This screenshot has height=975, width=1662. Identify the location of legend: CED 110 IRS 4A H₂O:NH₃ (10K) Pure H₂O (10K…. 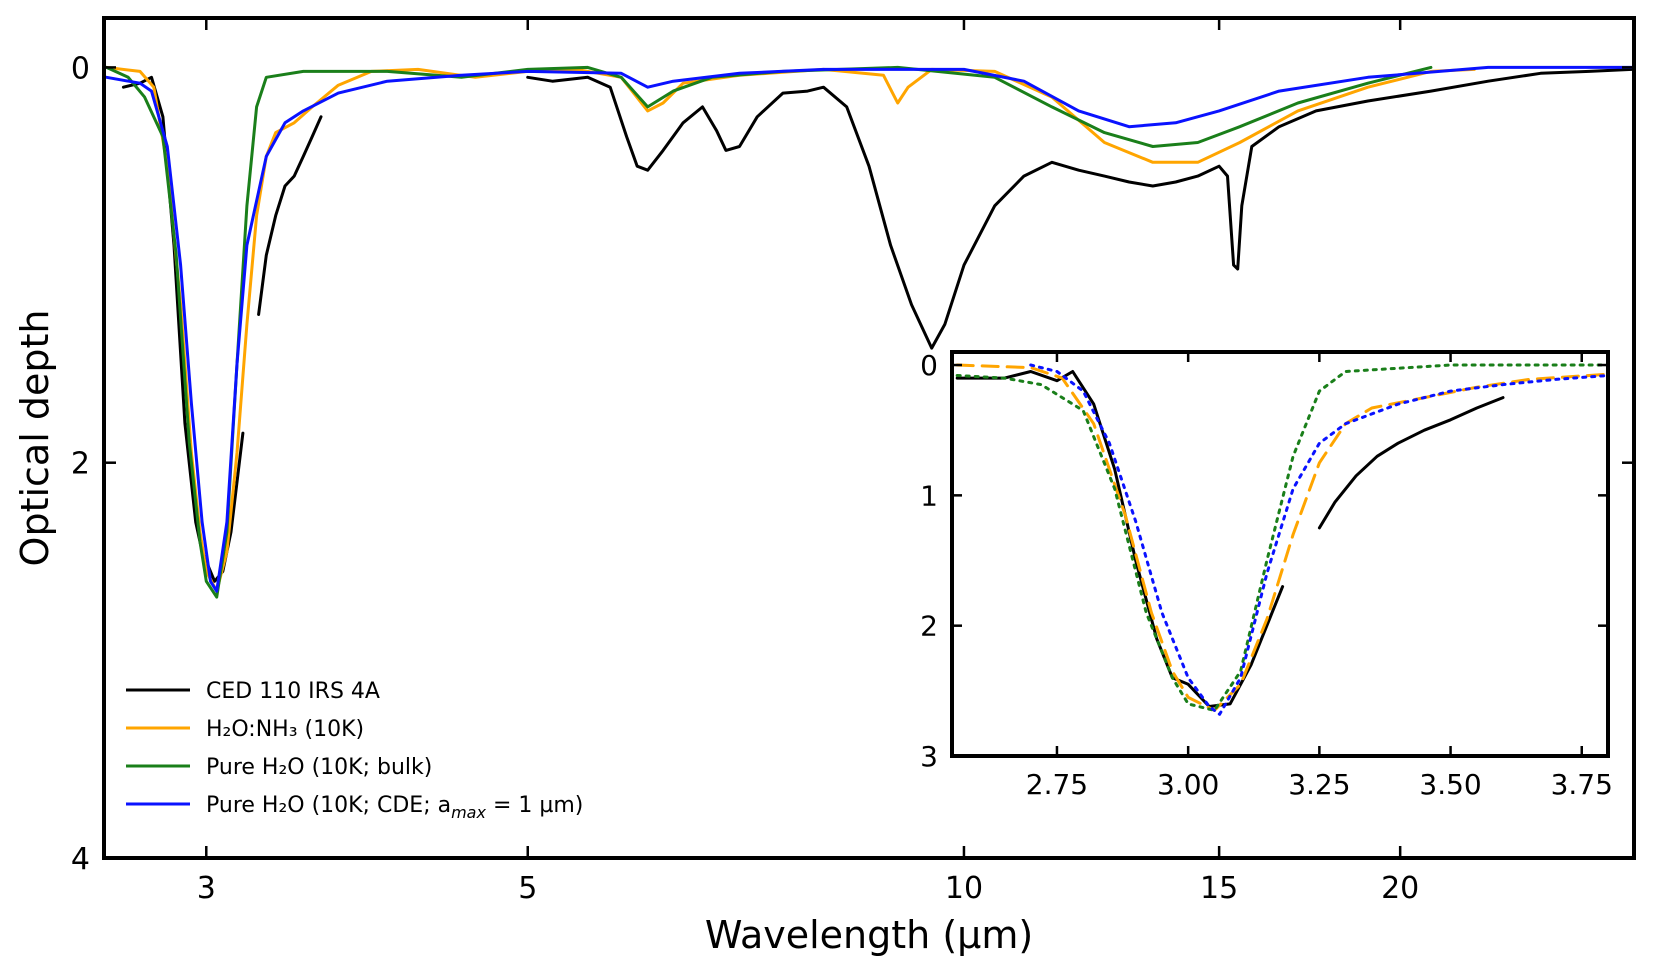
(354, 750).